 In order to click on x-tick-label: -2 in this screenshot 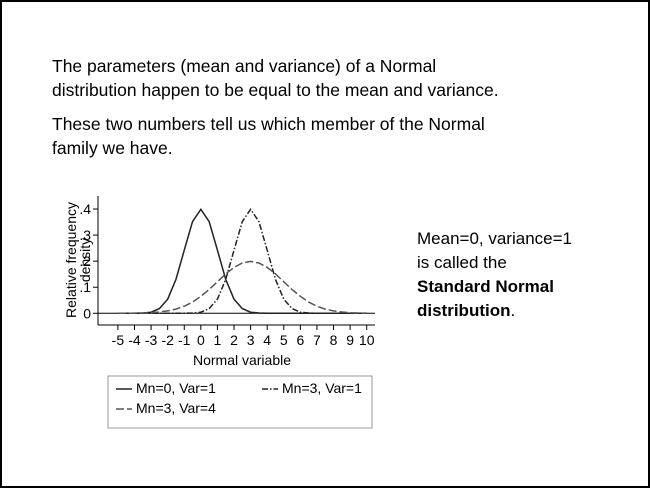, I will do `click(167, 340)`.